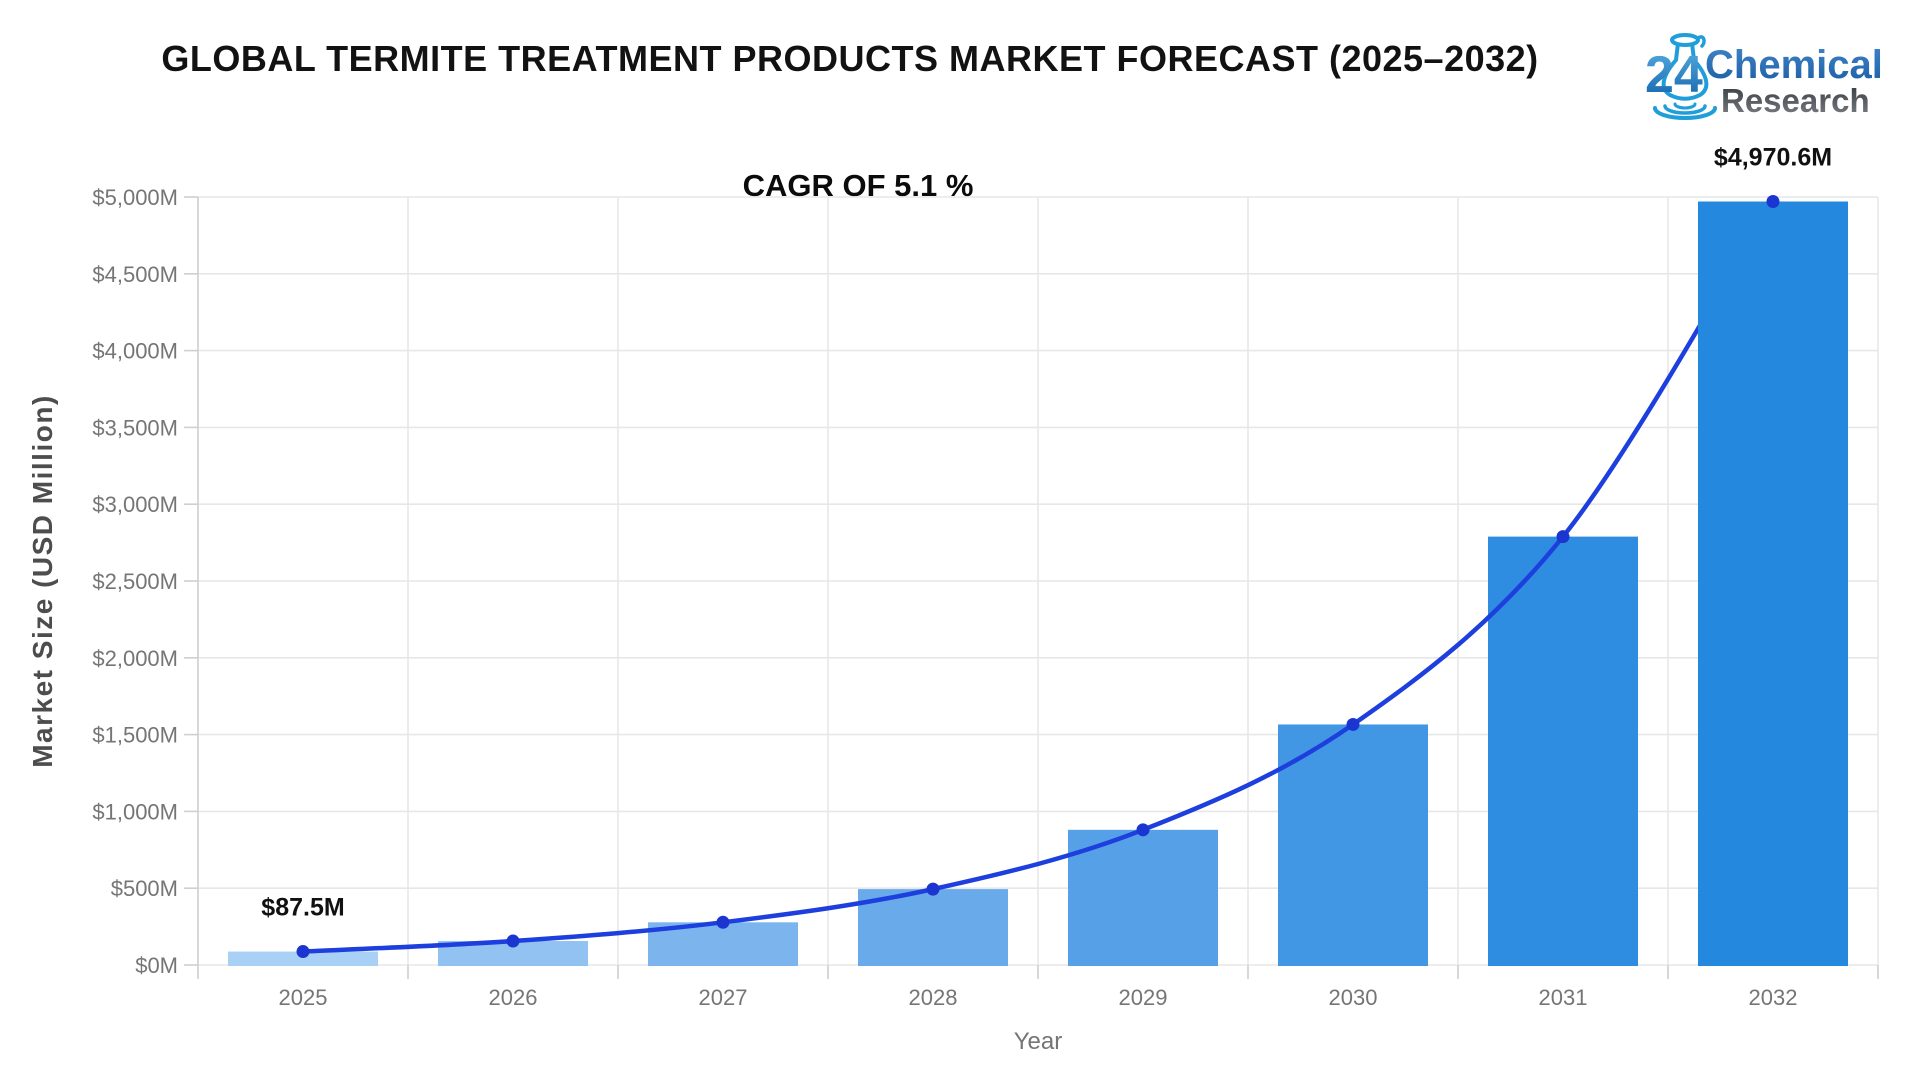 This screenshot has width=1920, height=1080. What do you see at coordinates (303, 952) in the screenshot?
I see `data-point-2025` at bounding box center [303, 952].